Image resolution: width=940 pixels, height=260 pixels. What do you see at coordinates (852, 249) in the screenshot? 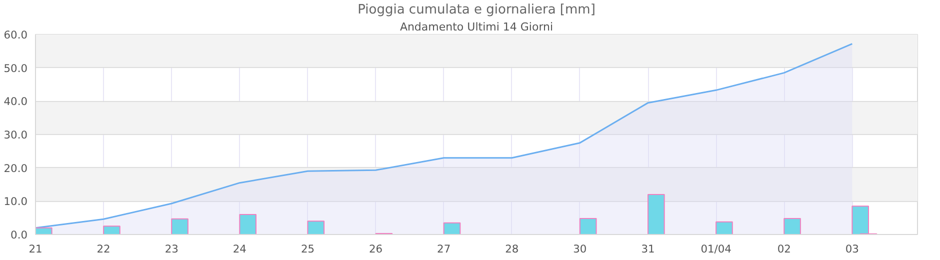
I see `x-tick-label: 03` at bounding box center [852, 249].